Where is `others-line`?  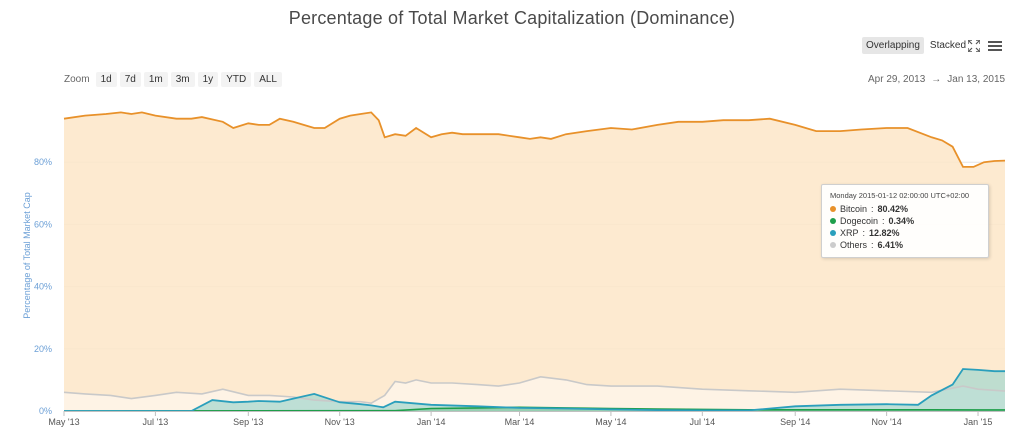 others-line is located at coordinates (534, 390).